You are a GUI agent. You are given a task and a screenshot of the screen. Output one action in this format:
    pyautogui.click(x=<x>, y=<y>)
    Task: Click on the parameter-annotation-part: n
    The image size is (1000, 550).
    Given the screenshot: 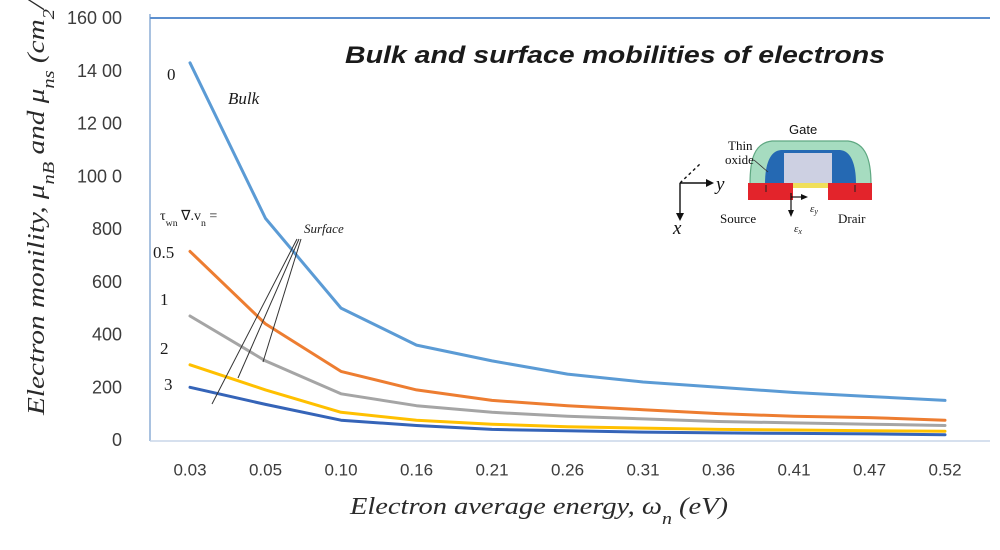 What is the action you would take?
    pyautogui.click(x=203, y=223)
    